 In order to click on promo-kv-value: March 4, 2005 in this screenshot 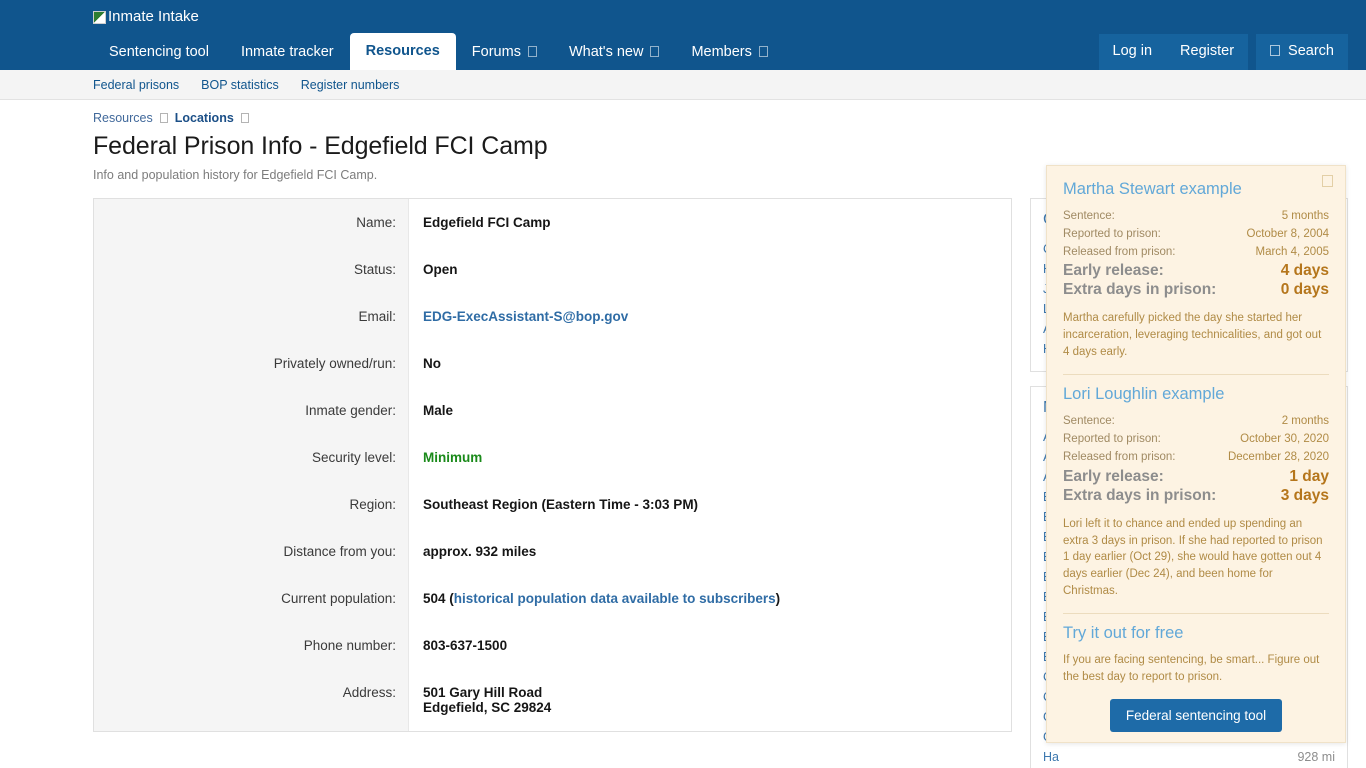, I will do `click(1292, 251)`.